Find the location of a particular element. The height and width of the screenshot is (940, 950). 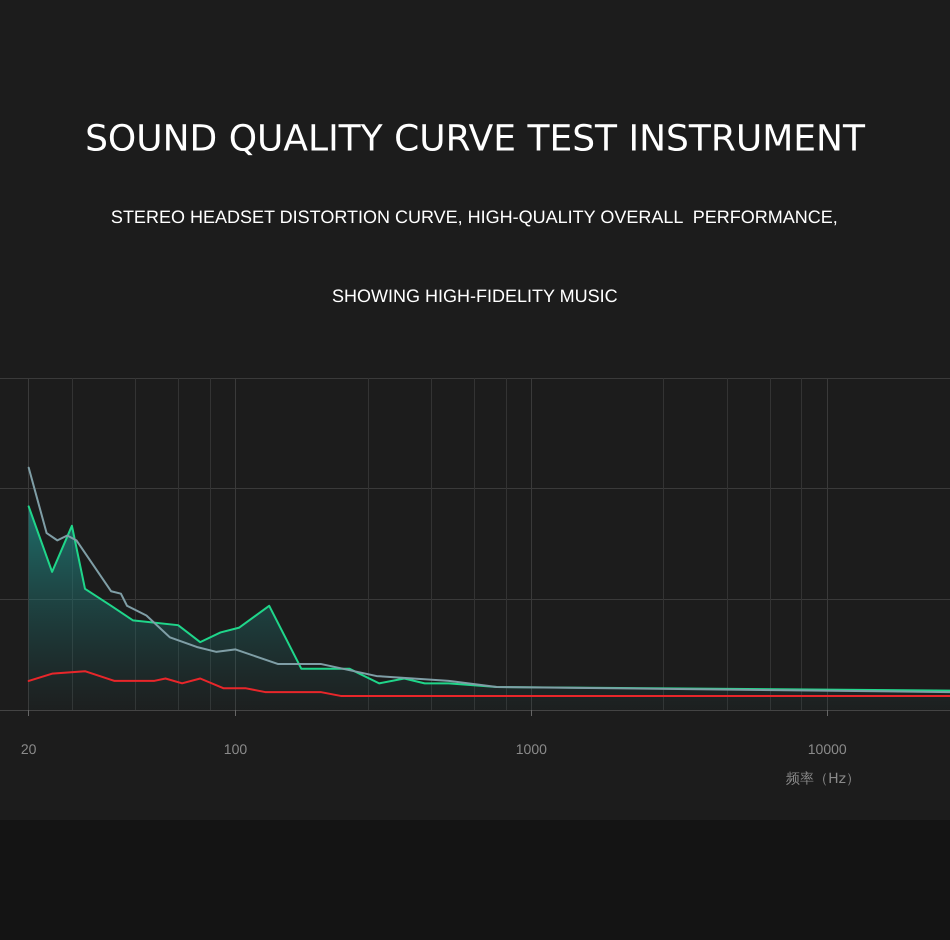

x-tick-label: 1000 is located at coordinates (532, 749).